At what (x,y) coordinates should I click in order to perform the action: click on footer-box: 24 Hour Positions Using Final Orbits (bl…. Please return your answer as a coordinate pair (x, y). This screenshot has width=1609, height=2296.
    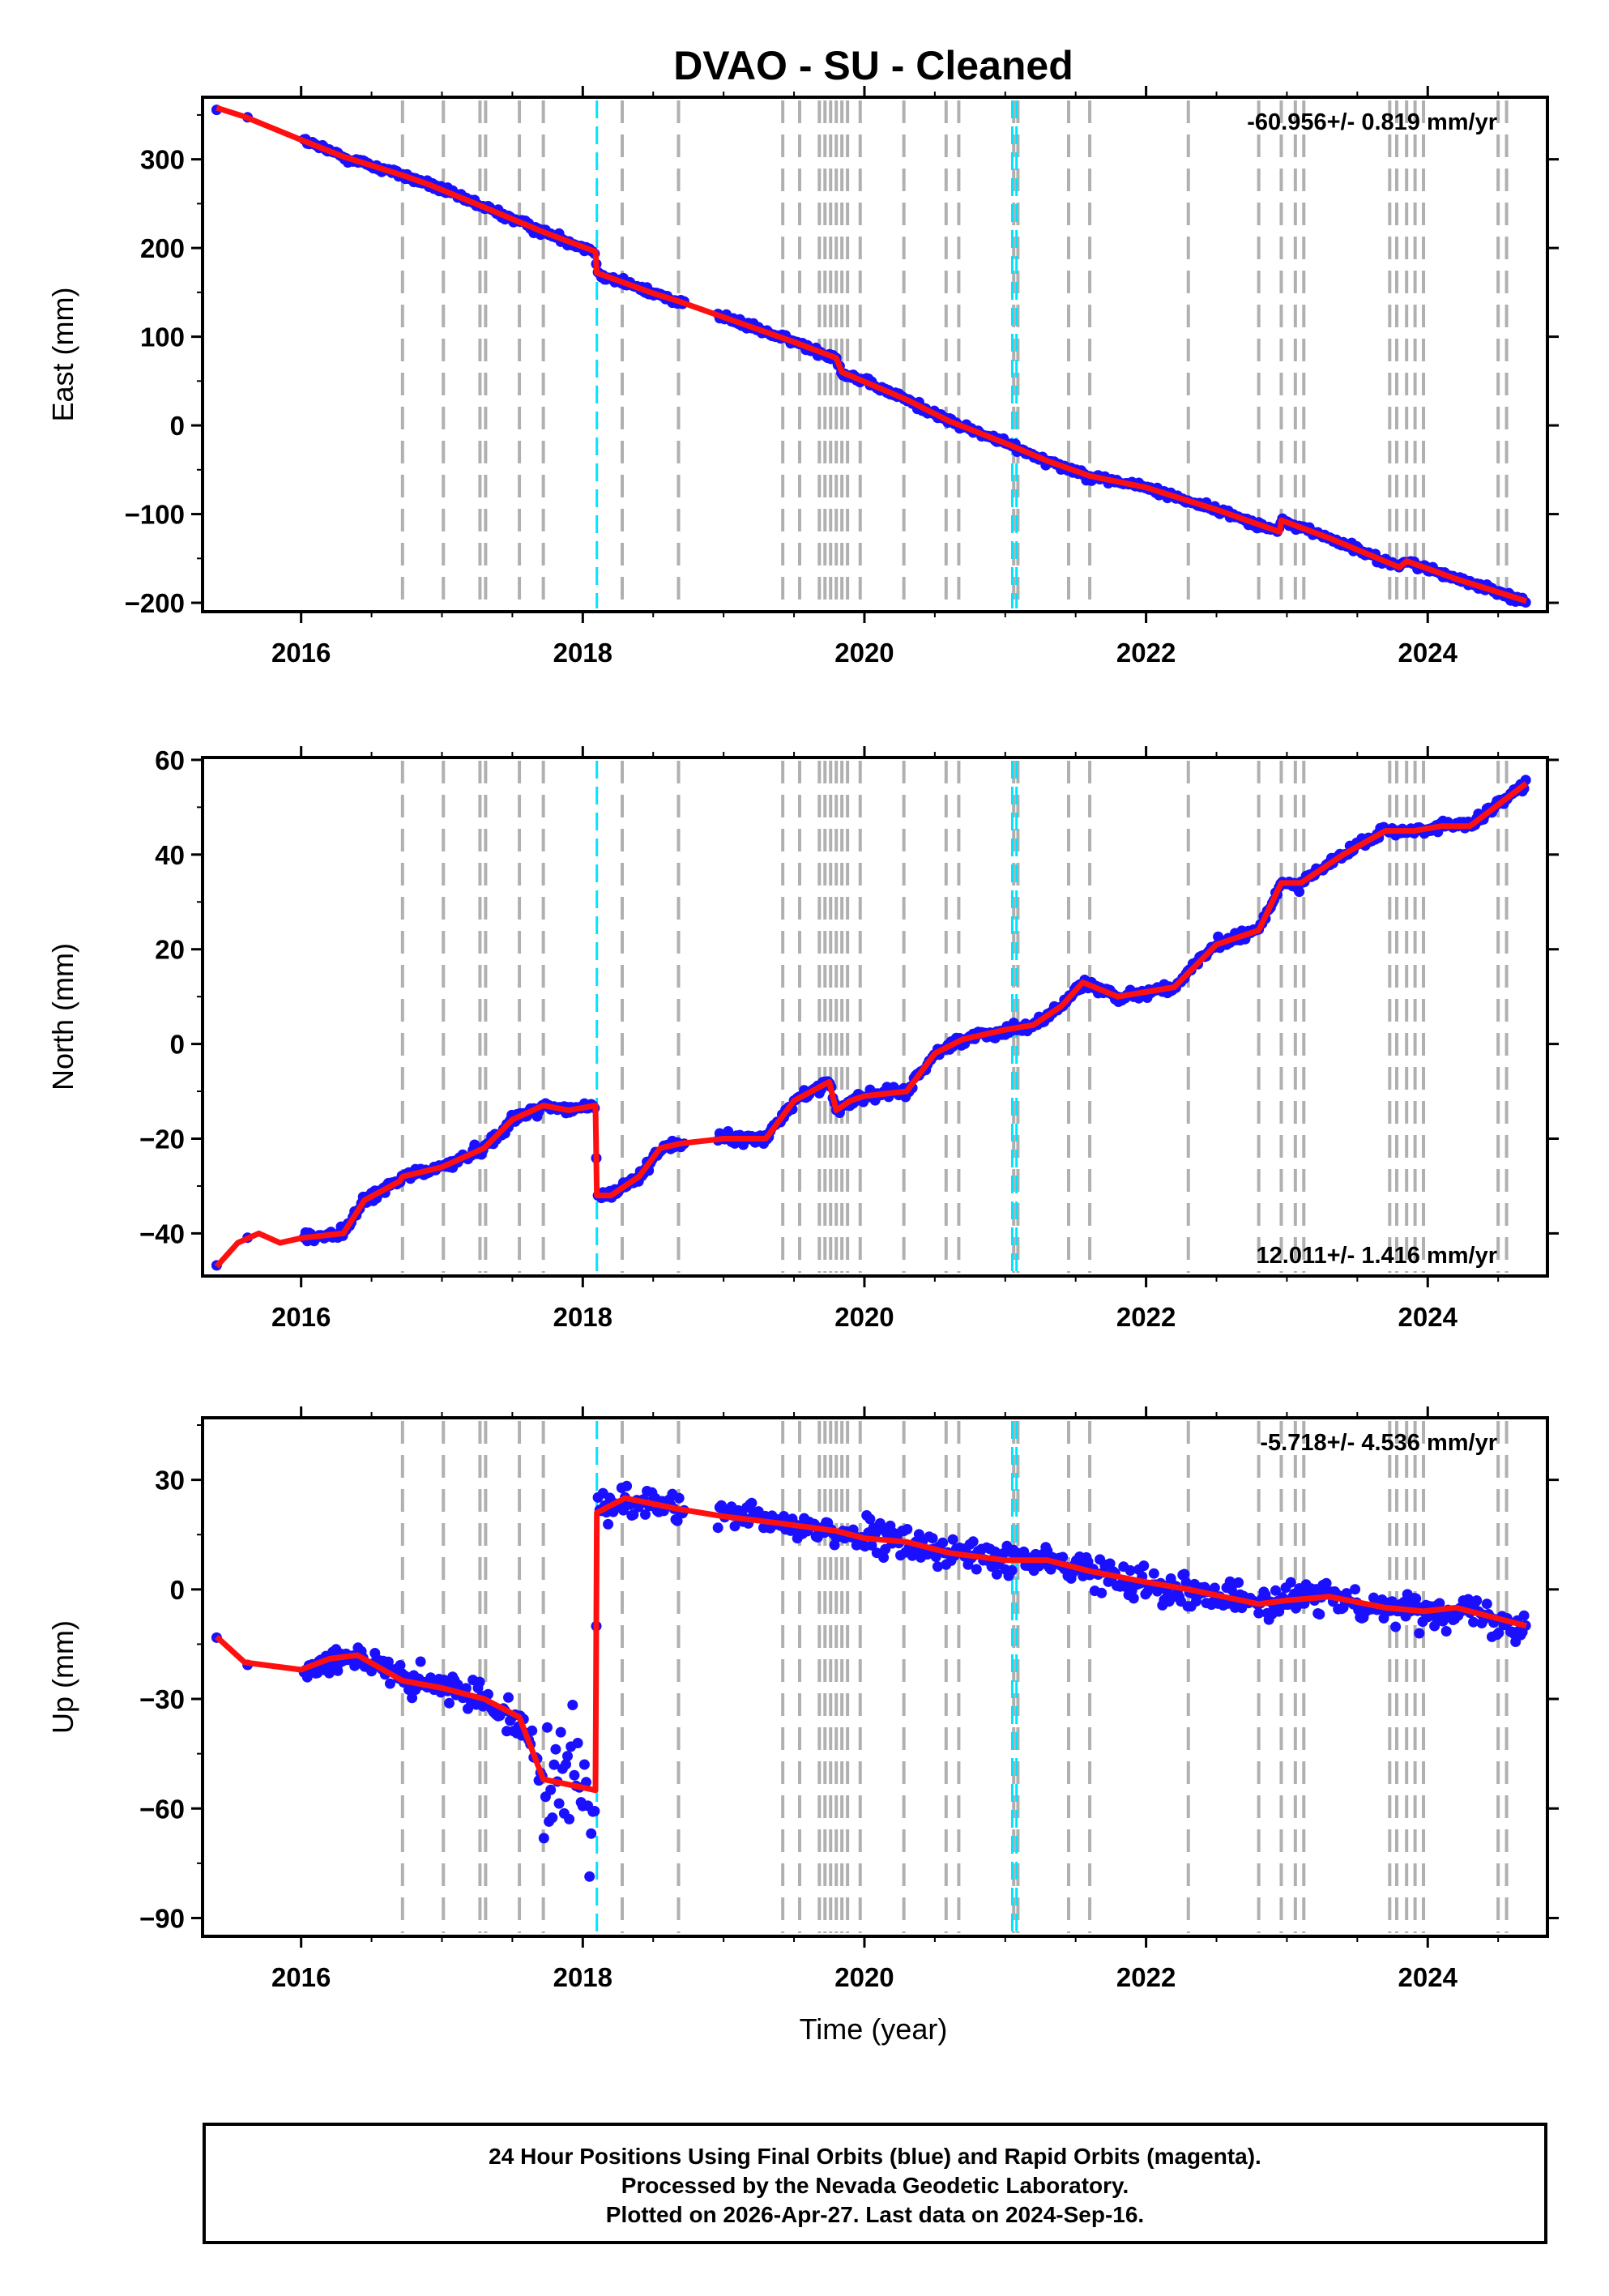
    Looking at the image, I should click on (875, 2183).